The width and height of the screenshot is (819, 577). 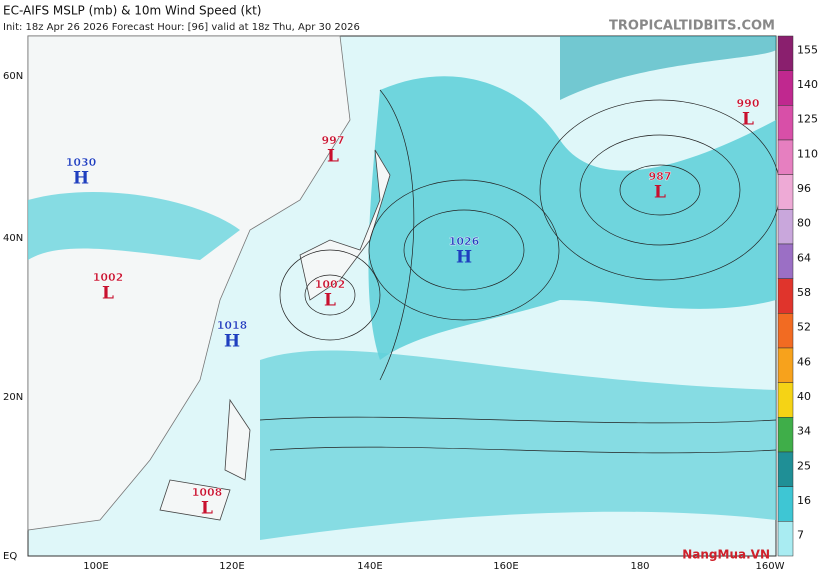 What do you see at coordinates (804, 327) in the screenshot?
I see `colorbar-label: 52` at bounding box center [804, 327].